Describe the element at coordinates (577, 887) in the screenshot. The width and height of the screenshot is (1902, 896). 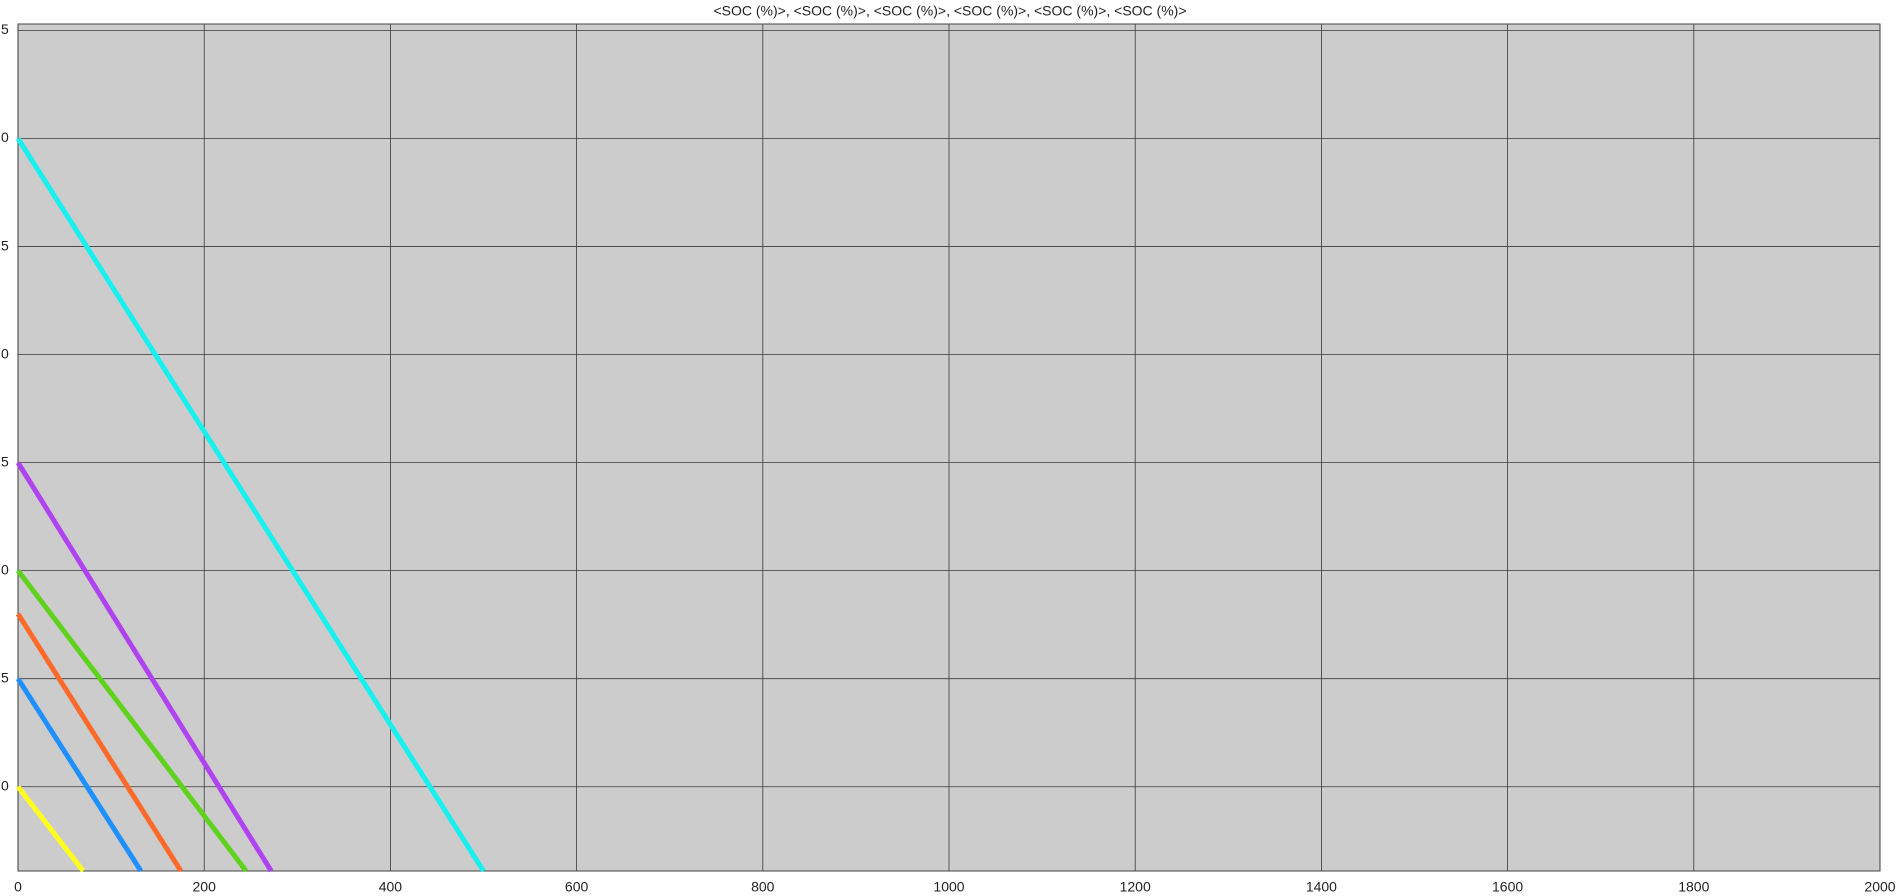
I see `x-tick-label: 600` at that location.